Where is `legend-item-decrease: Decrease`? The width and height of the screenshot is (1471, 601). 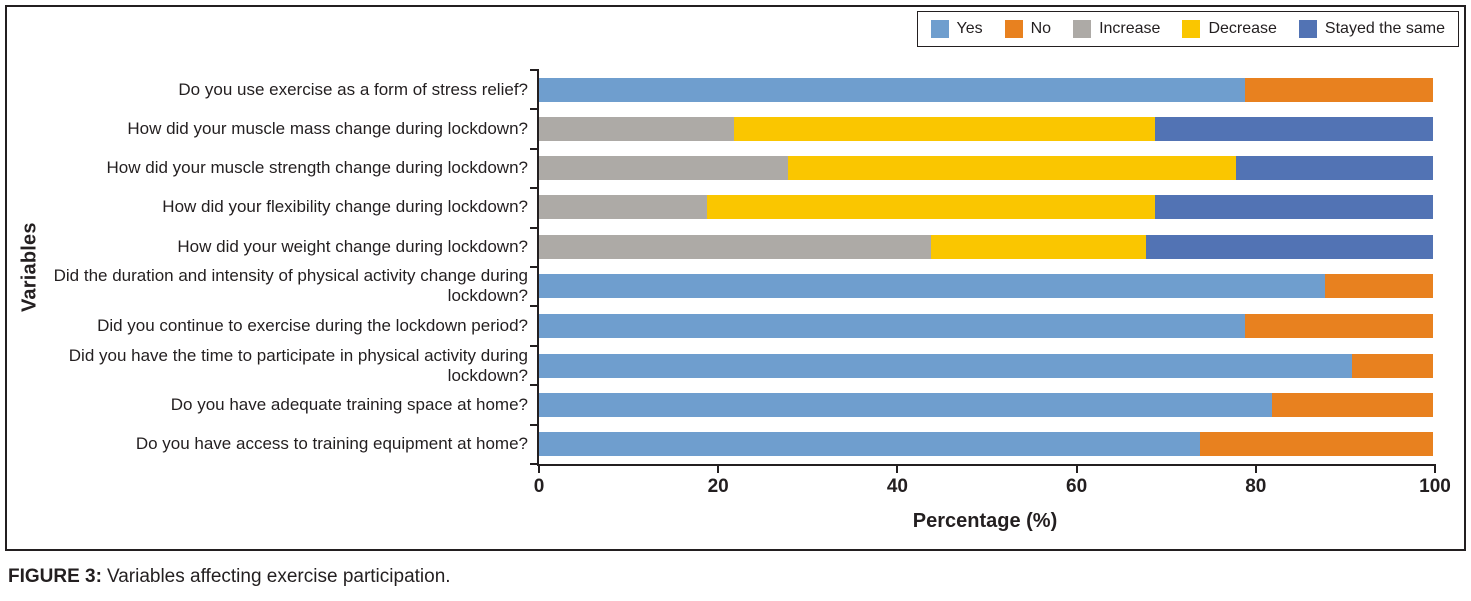
legend-item-decrease: Decrease is located at coordinates (1229, 29).